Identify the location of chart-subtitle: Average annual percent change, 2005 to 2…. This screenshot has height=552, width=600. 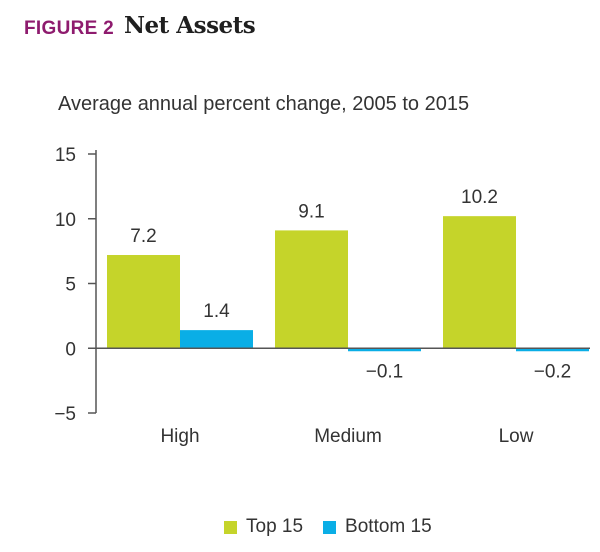
(264, 104).